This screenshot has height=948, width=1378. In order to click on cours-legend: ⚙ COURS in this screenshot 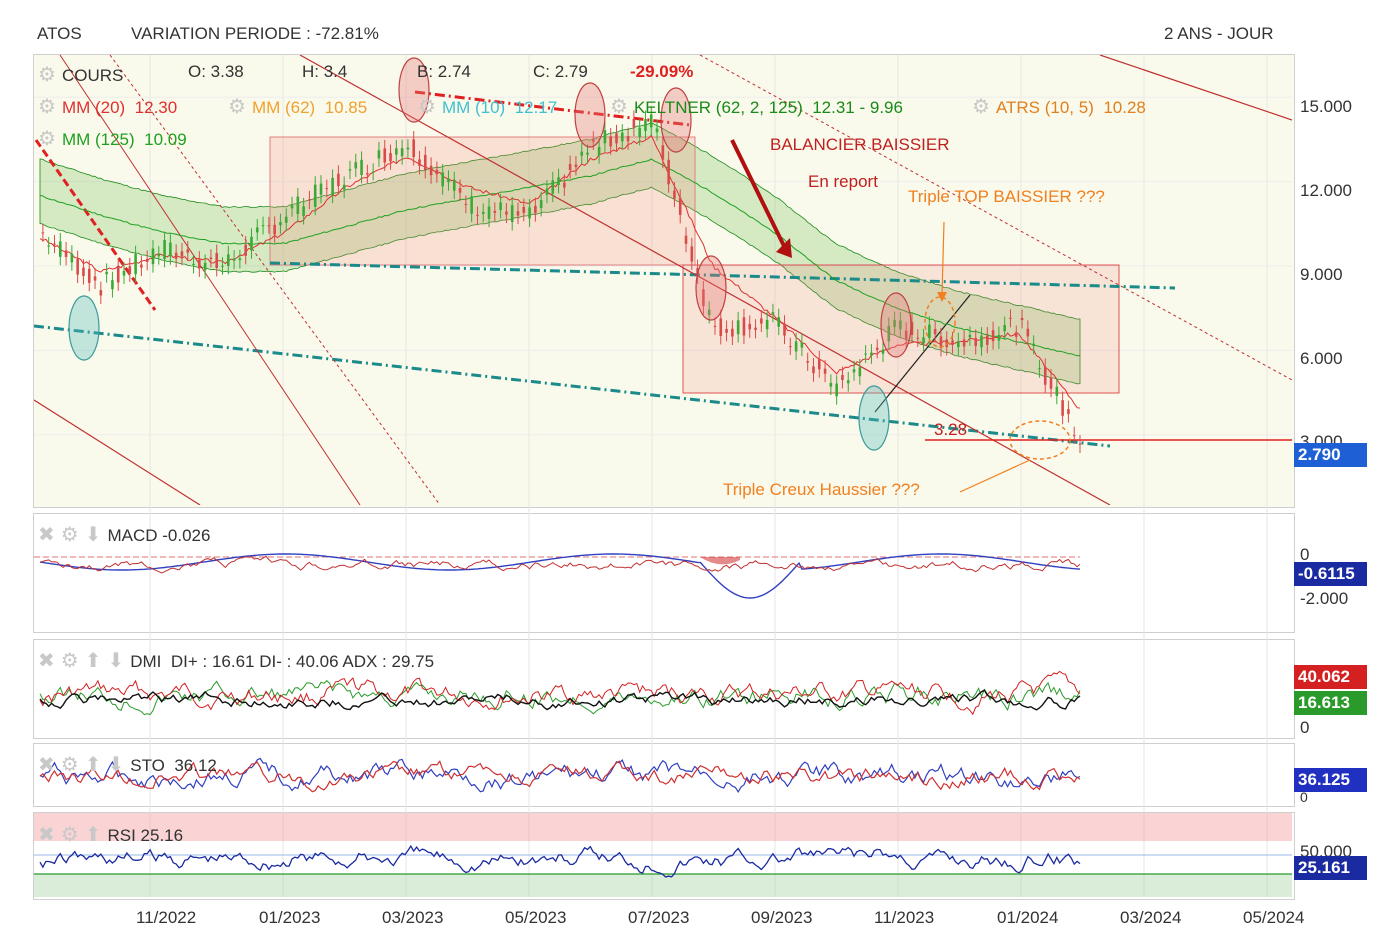, I will do `click(80, 74)`.